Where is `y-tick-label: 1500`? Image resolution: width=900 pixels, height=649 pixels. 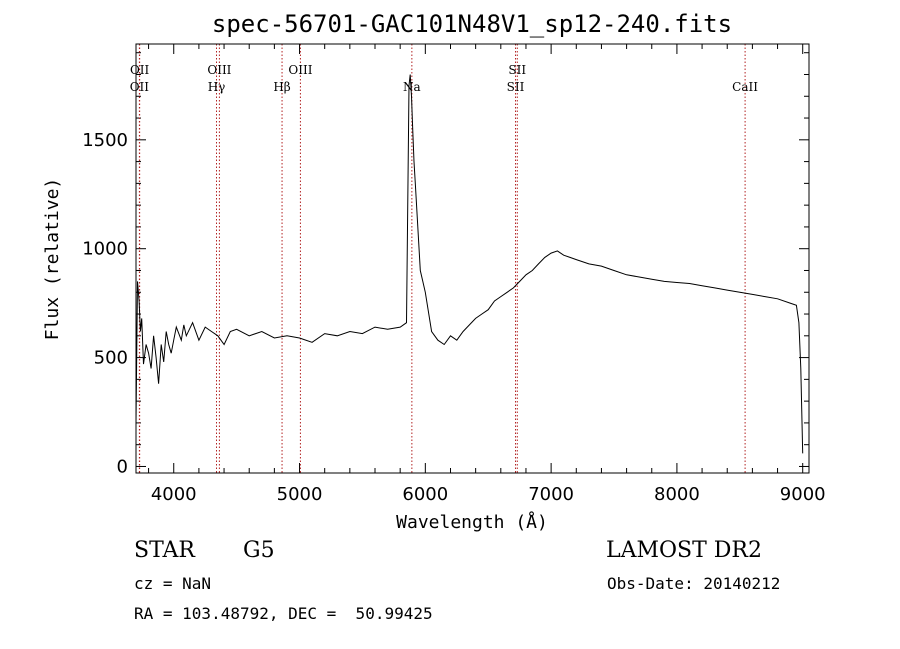
y-tick-label: 1500 is located at coordinates (105, 140).